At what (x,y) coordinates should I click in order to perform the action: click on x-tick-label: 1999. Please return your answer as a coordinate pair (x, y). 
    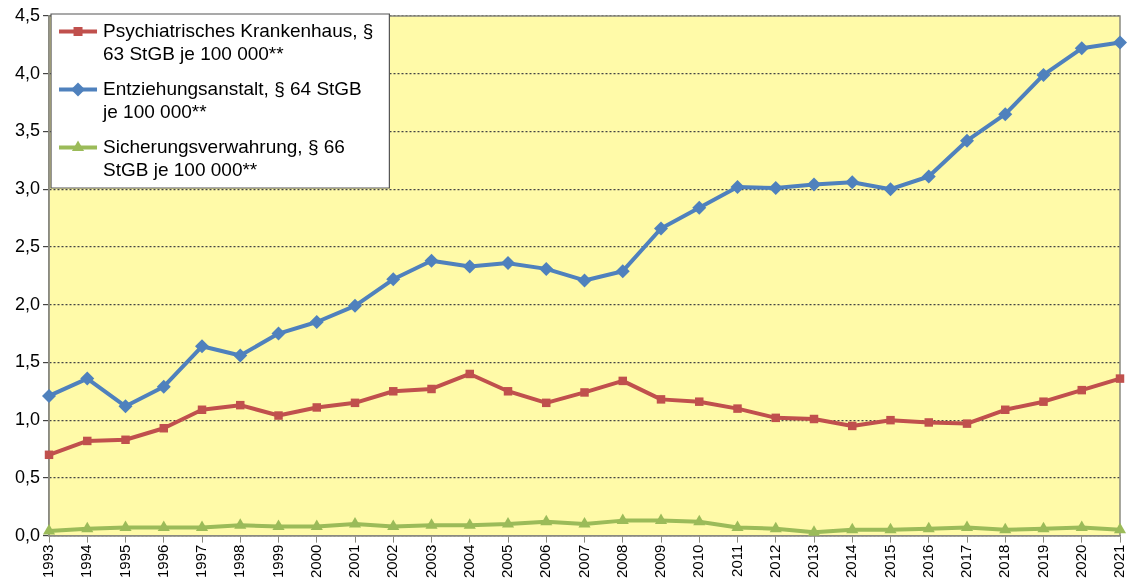
    Looking at the image, I should click on (277, 561).